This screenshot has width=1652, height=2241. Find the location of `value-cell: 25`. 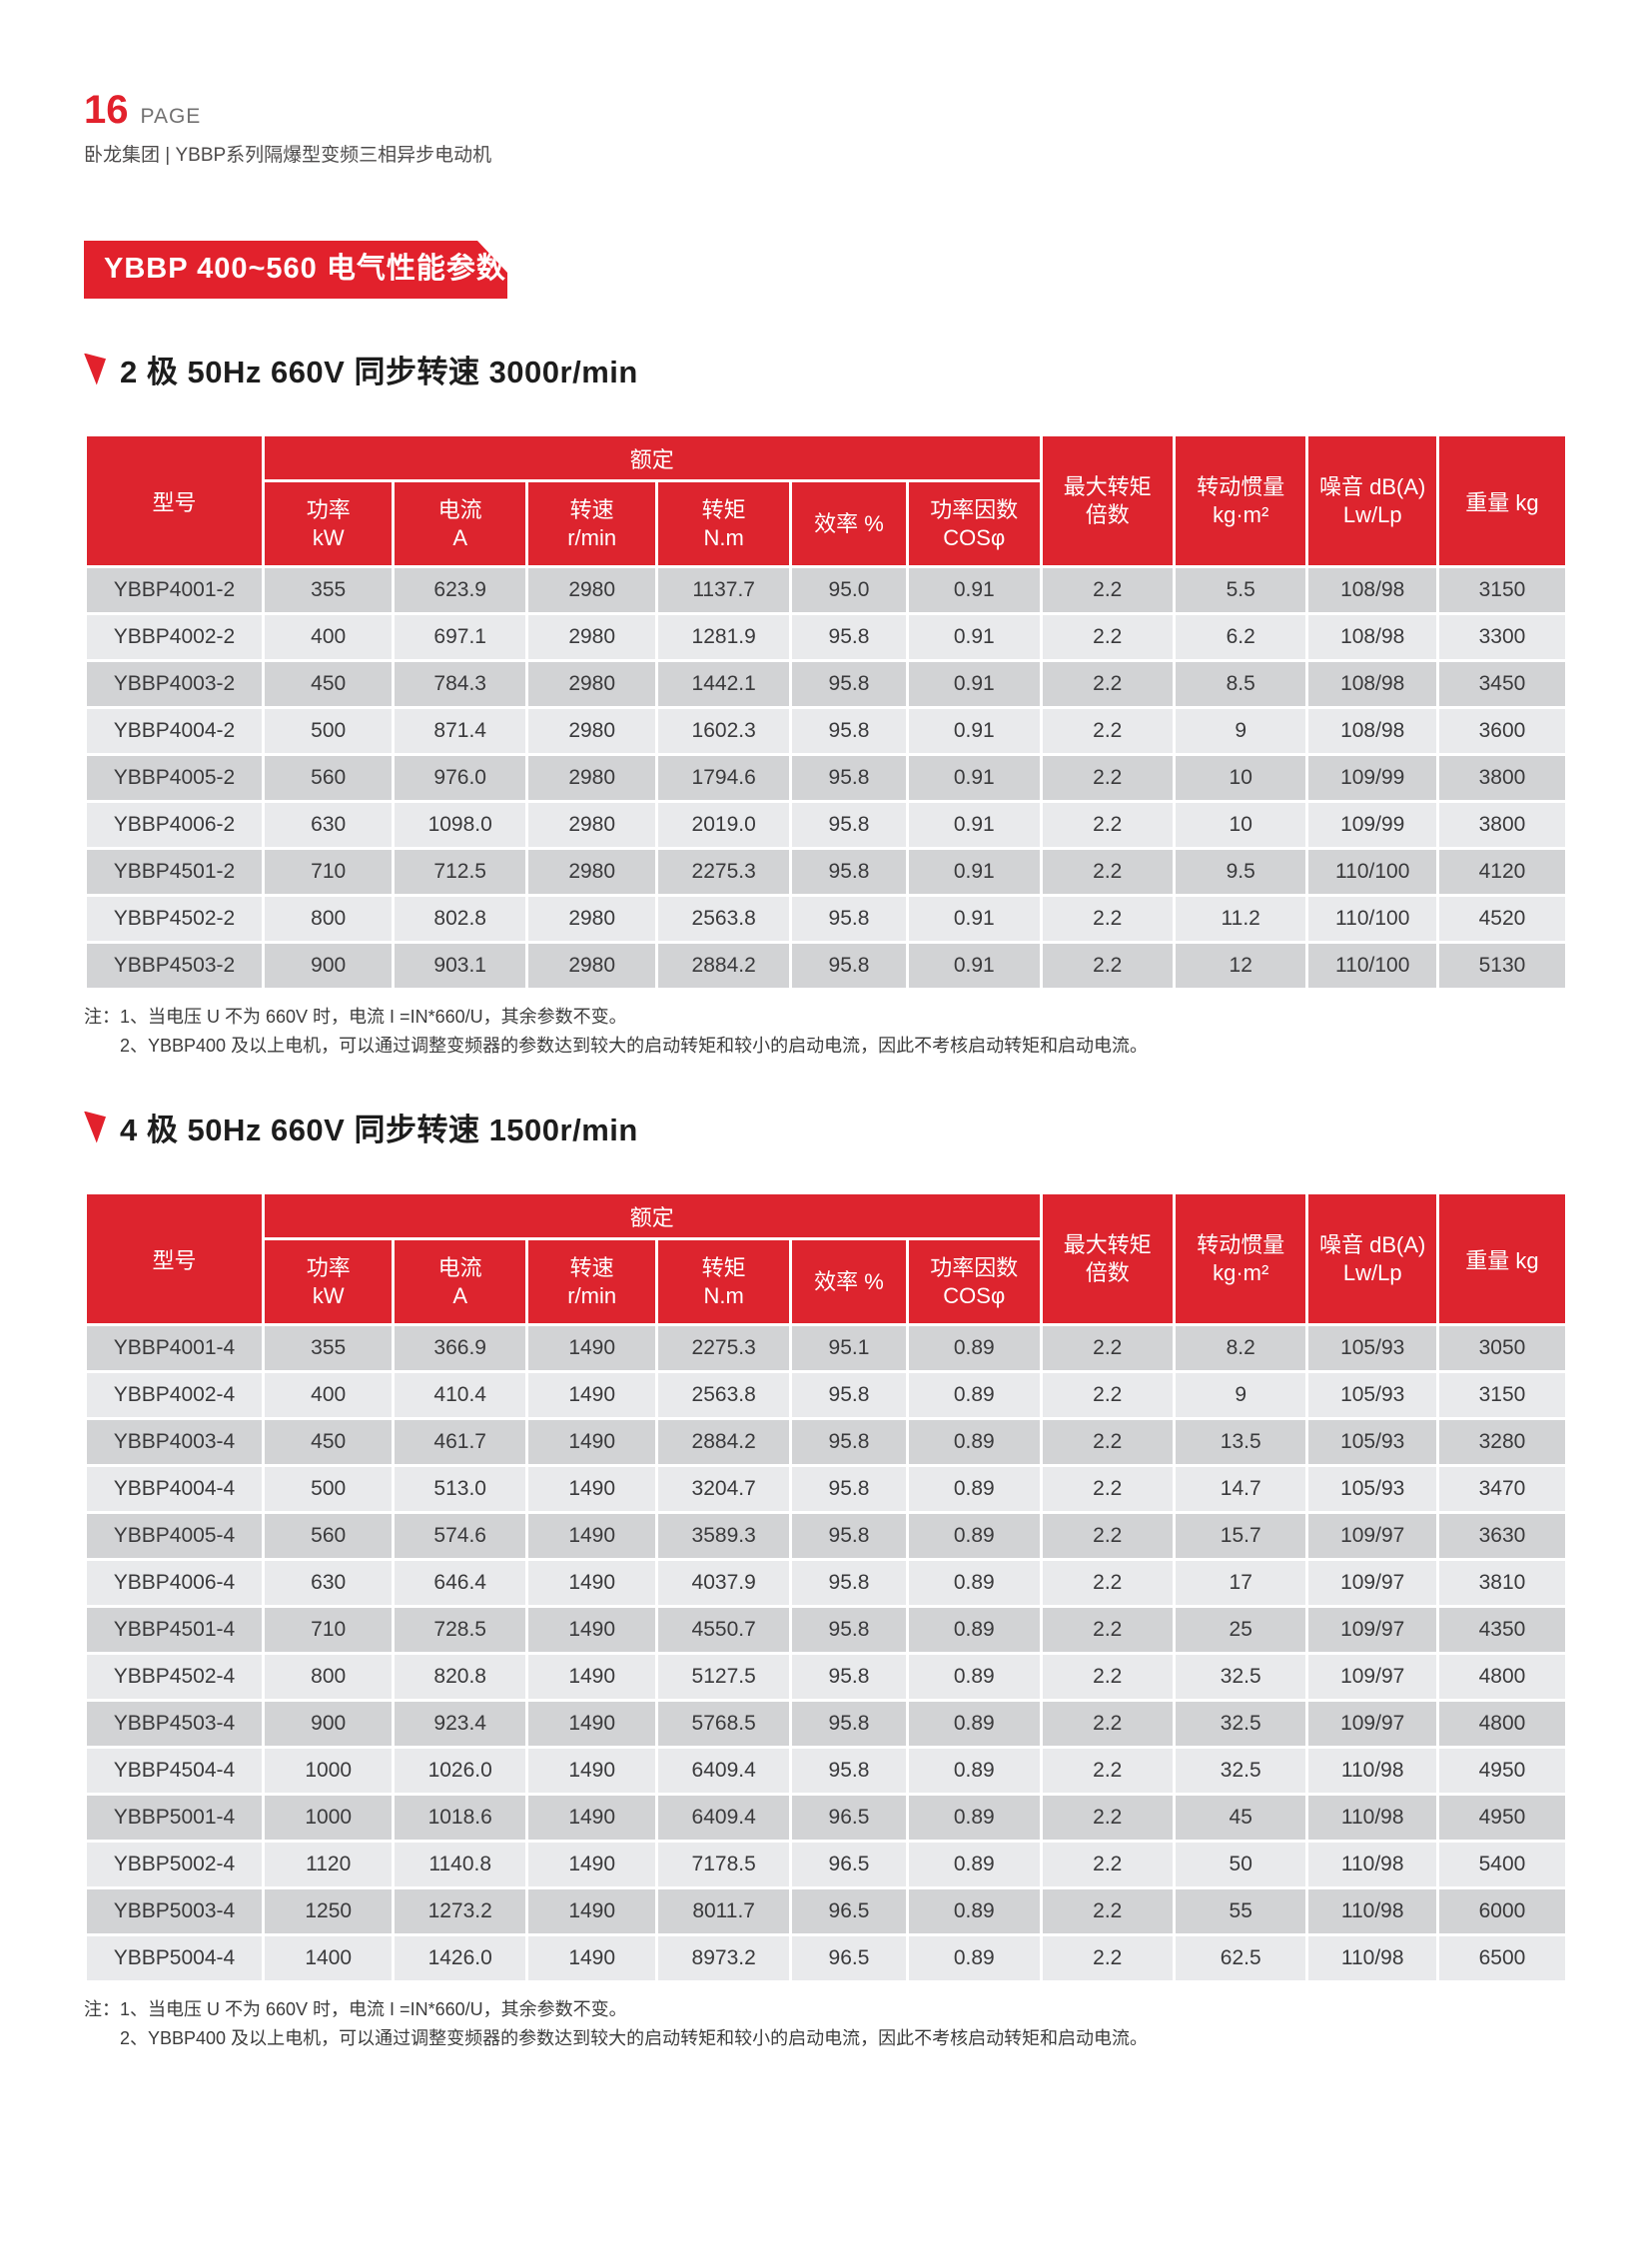

value-cell: 25 is located at coordinates (1240, 1630).